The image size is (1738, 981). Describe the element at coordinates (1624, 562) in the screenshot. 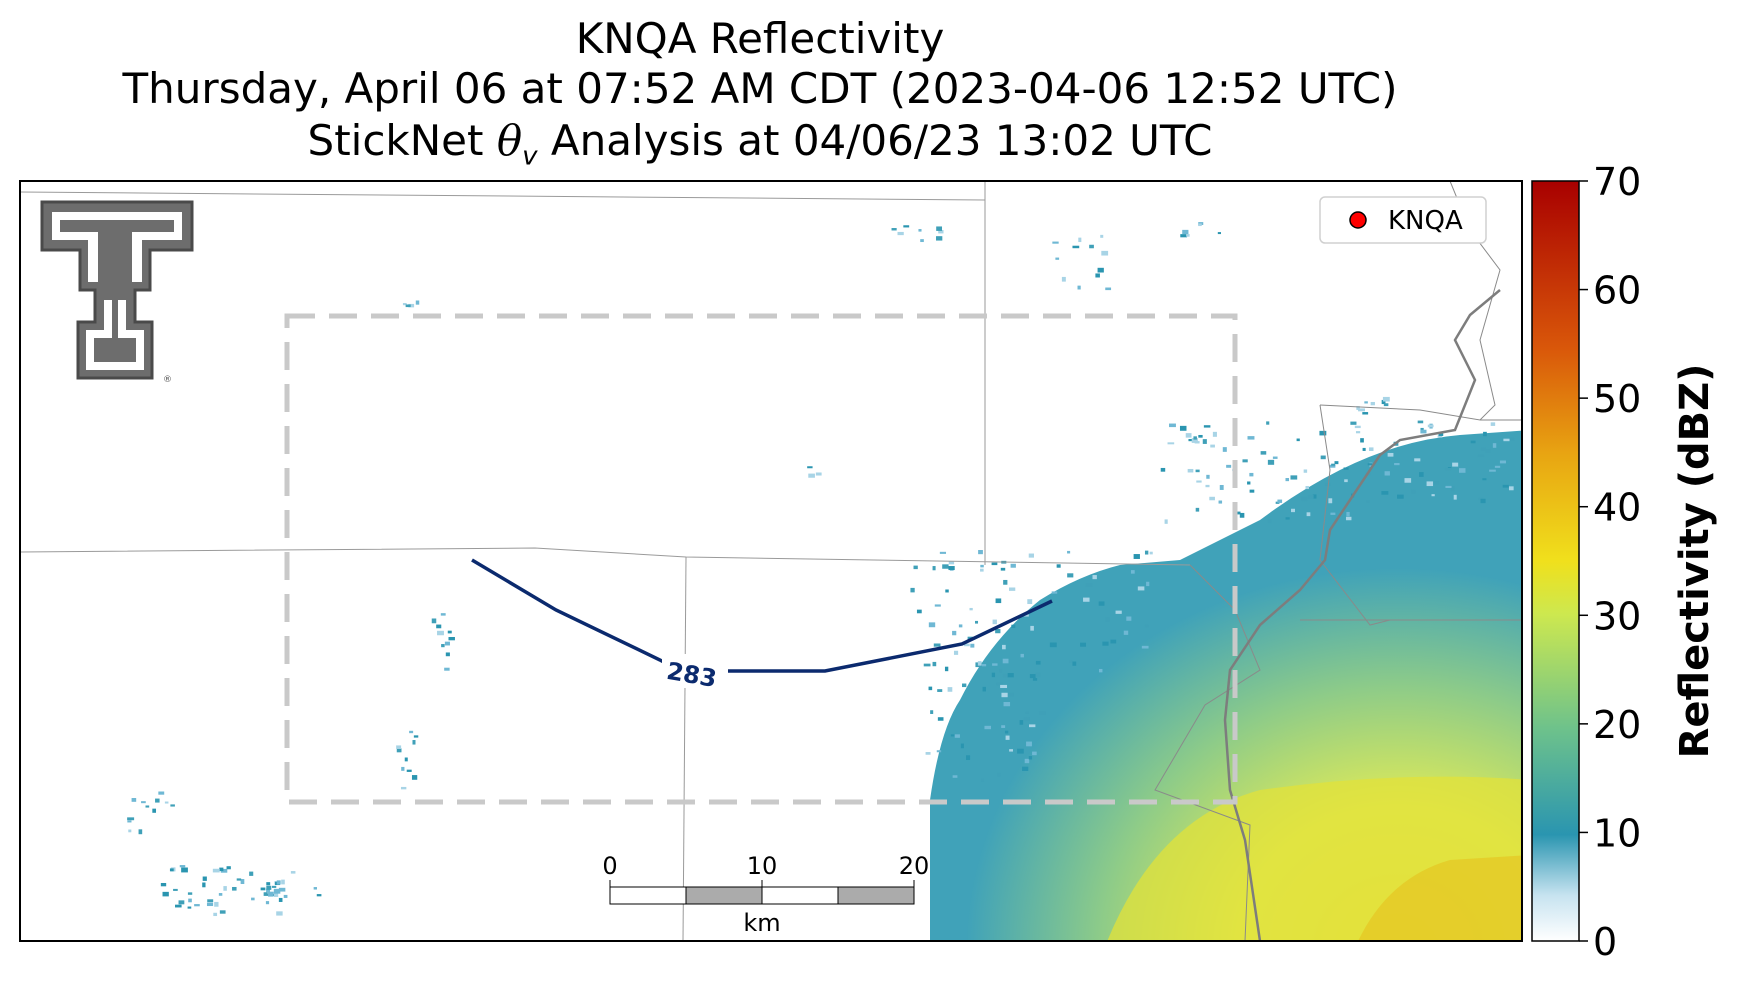

I see `colorbar: 0 10 20 30 40 50 60 70 Reflectivity (dBZ)` at that location.